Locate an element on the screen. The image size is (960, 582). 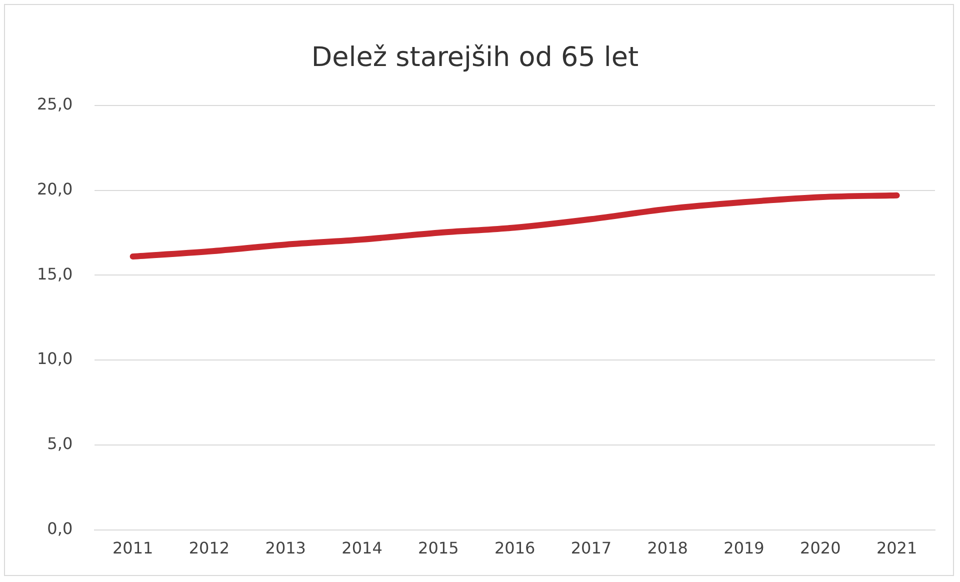
y-tick-label: 0,0 is located at coordinates (60, 528).